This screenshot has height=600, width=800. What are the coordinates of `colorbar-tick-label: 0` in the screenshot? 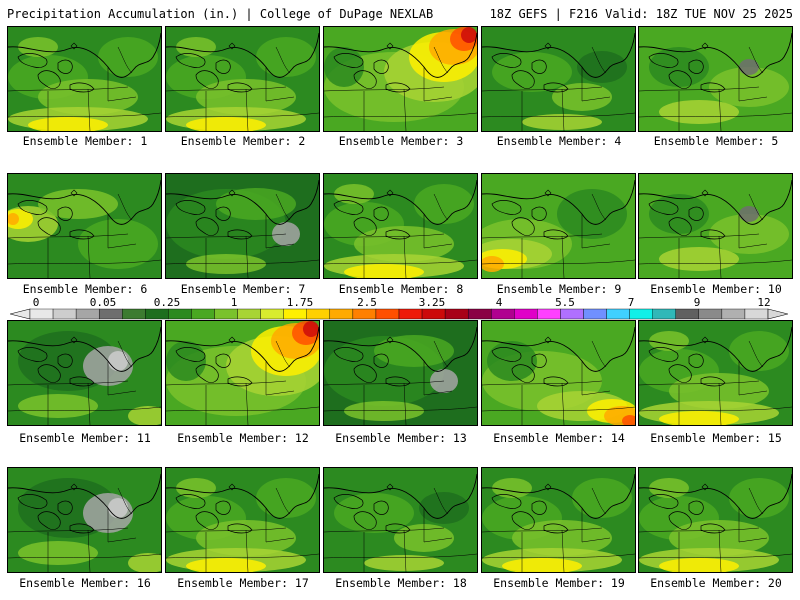 It's located at (36, 302).